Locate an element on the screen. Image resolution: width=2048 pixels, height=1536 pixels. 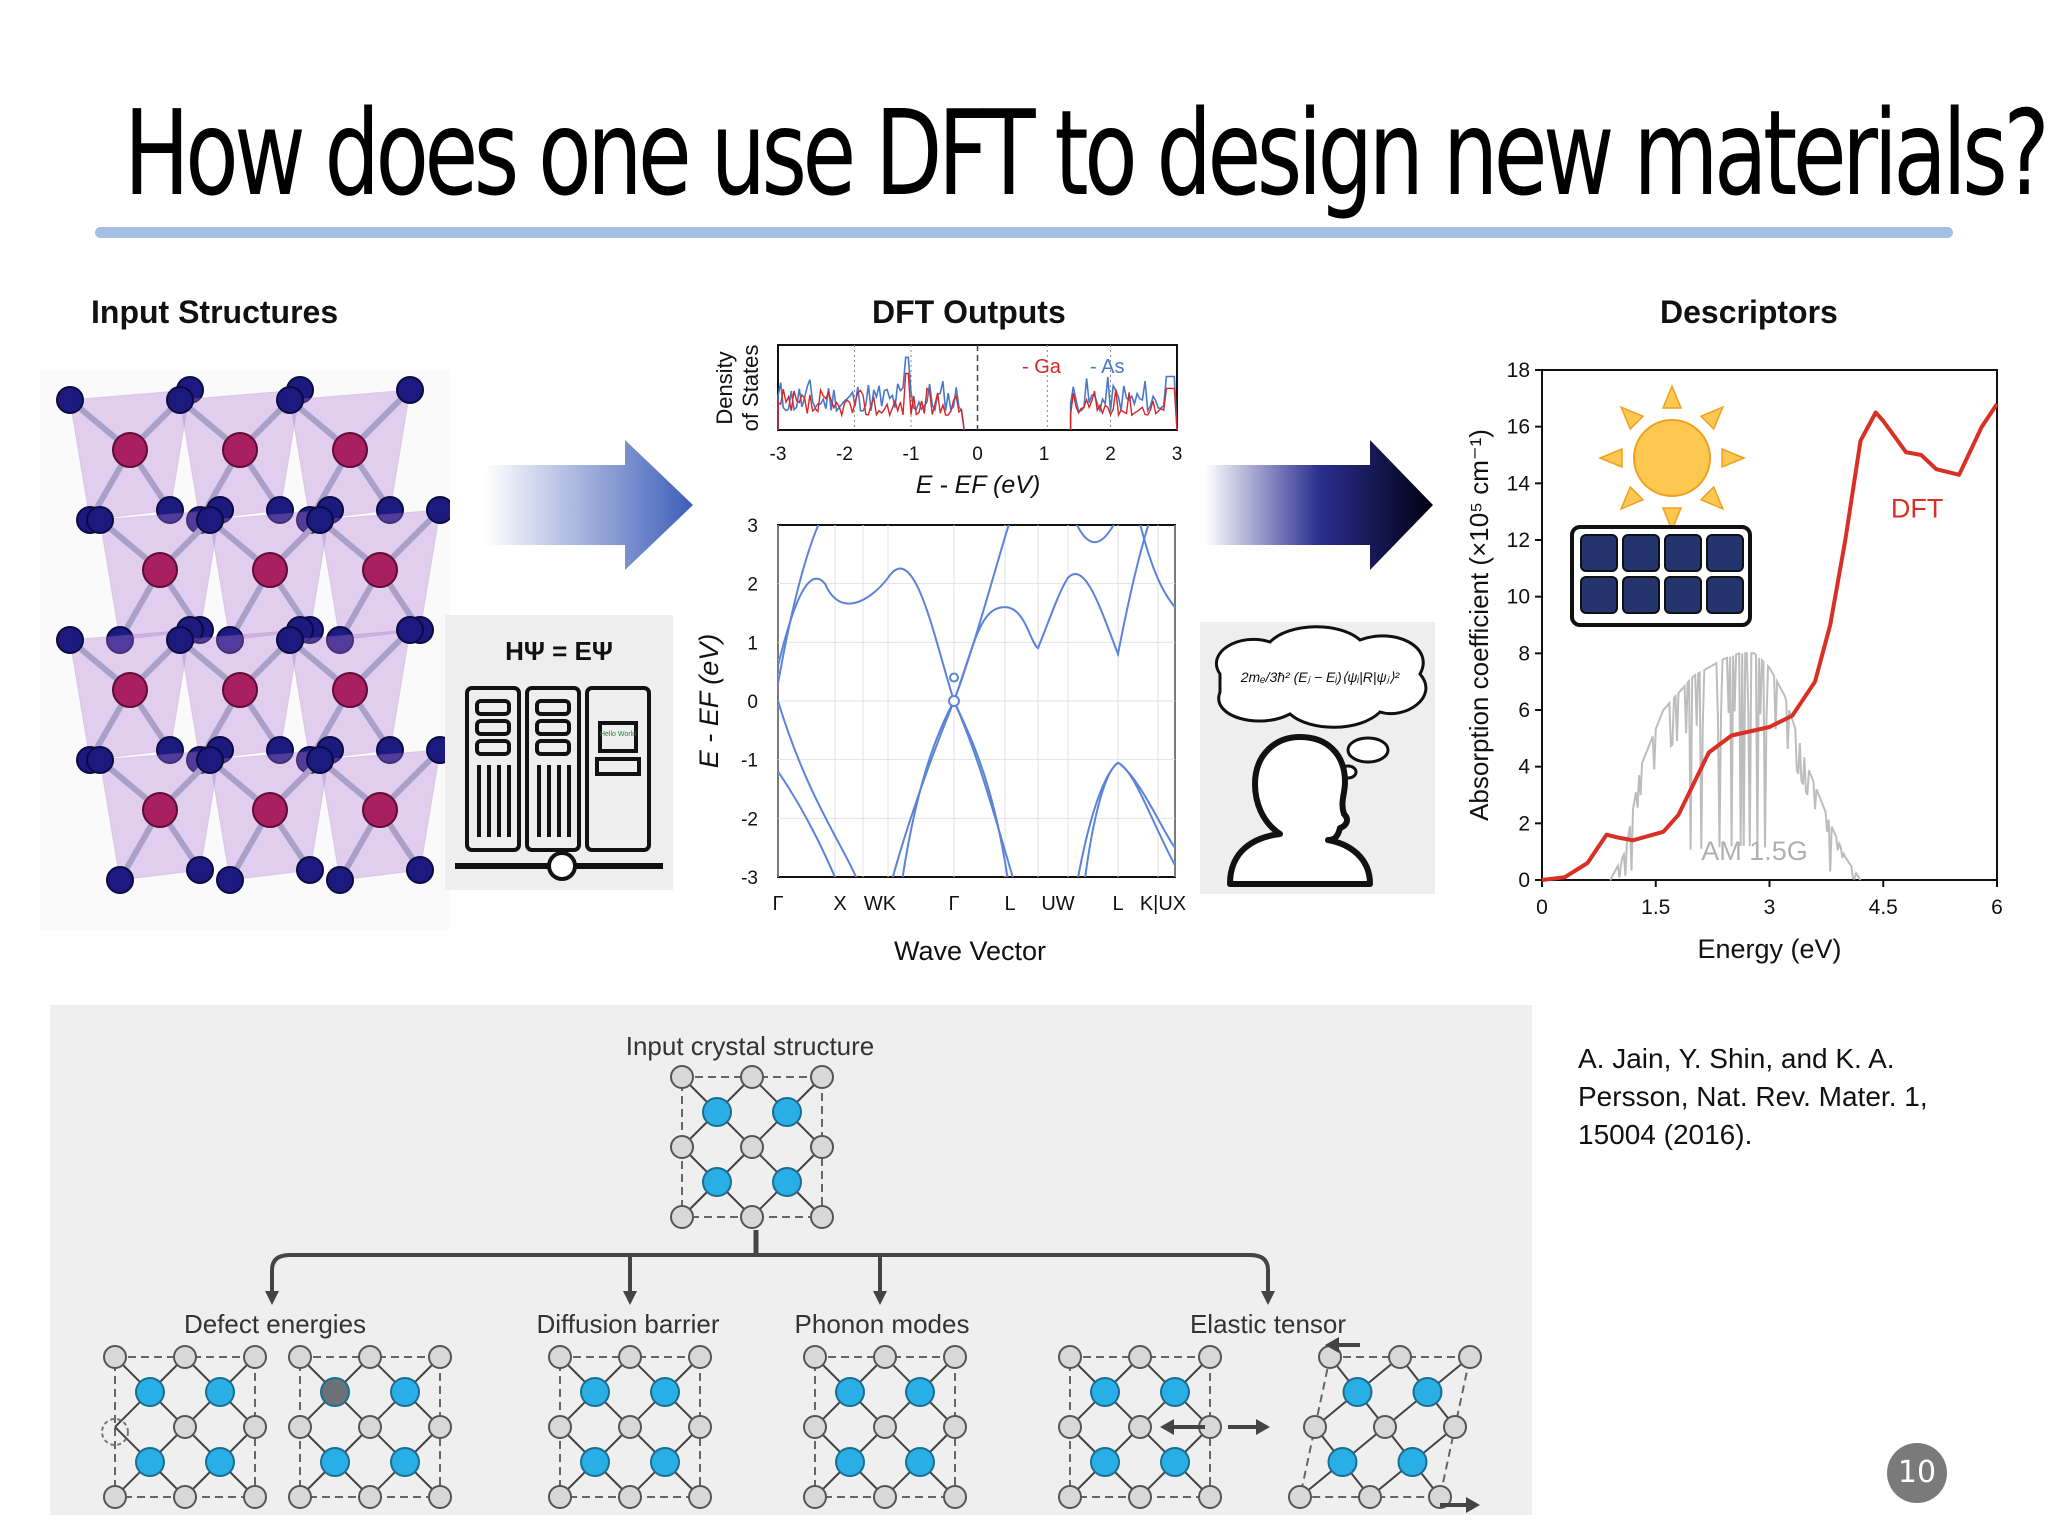
dos-ga-series is located at coordinates (977, 401).